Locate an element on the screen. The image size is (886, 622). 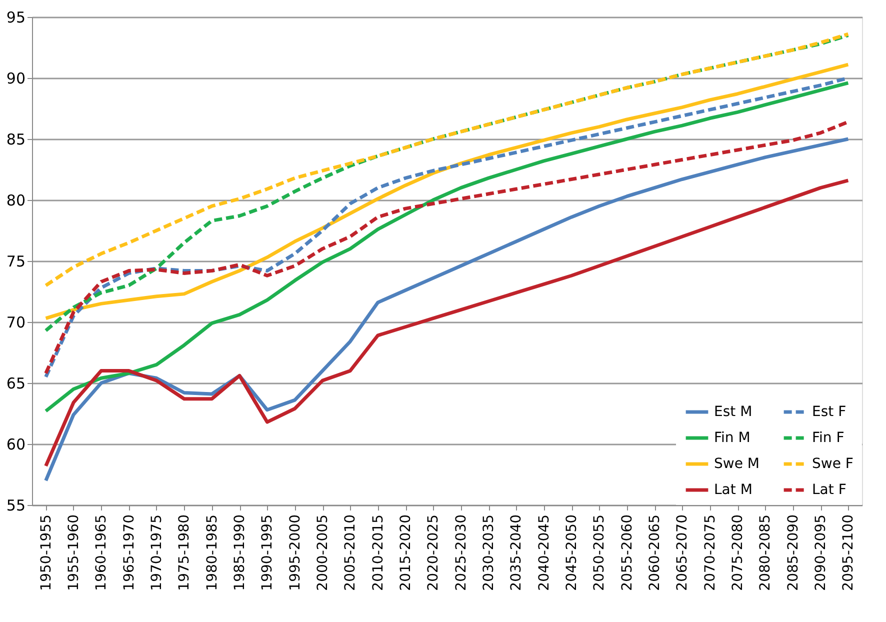
x-tick-label: 2050-2055 is located at coordinates (600, 552).